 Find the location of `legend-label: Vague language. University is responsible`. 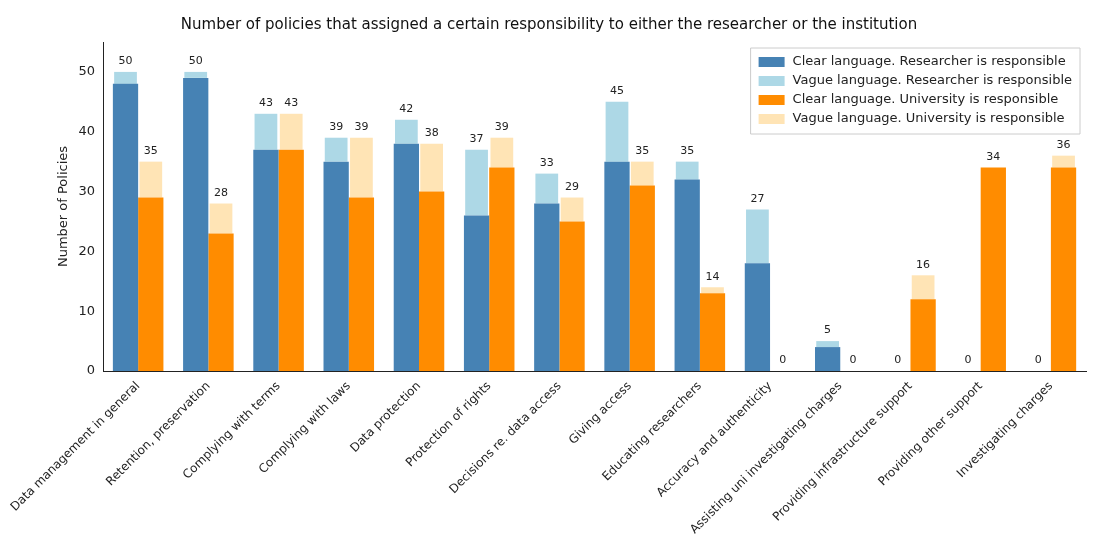

legend-label: Vague language. University is responsible is located at coordinates (928, 118).